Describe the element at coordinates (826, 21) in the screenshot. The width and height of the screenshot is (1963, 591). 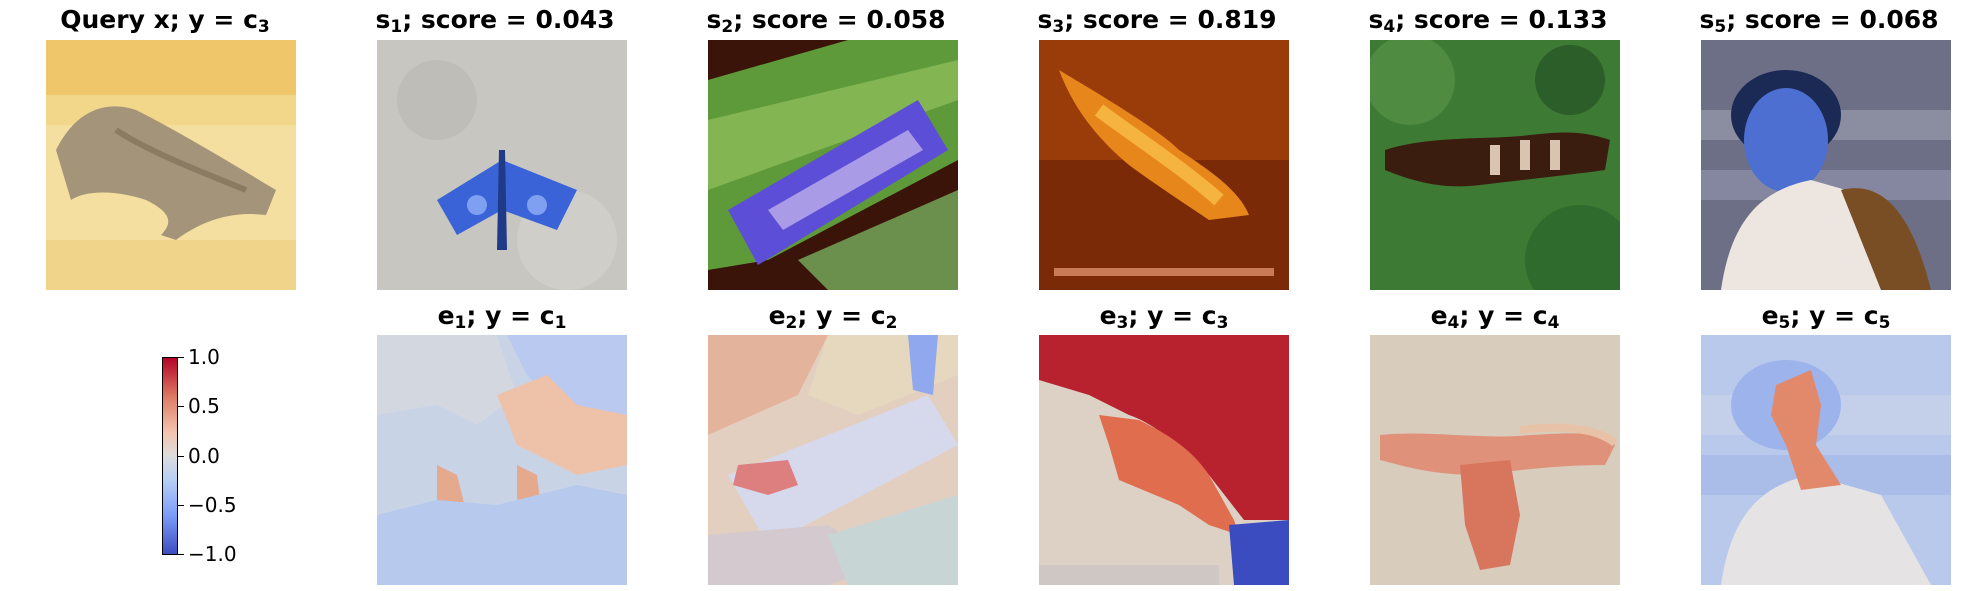
I see `sample-title-2: s2; score = 0.058` at that location.